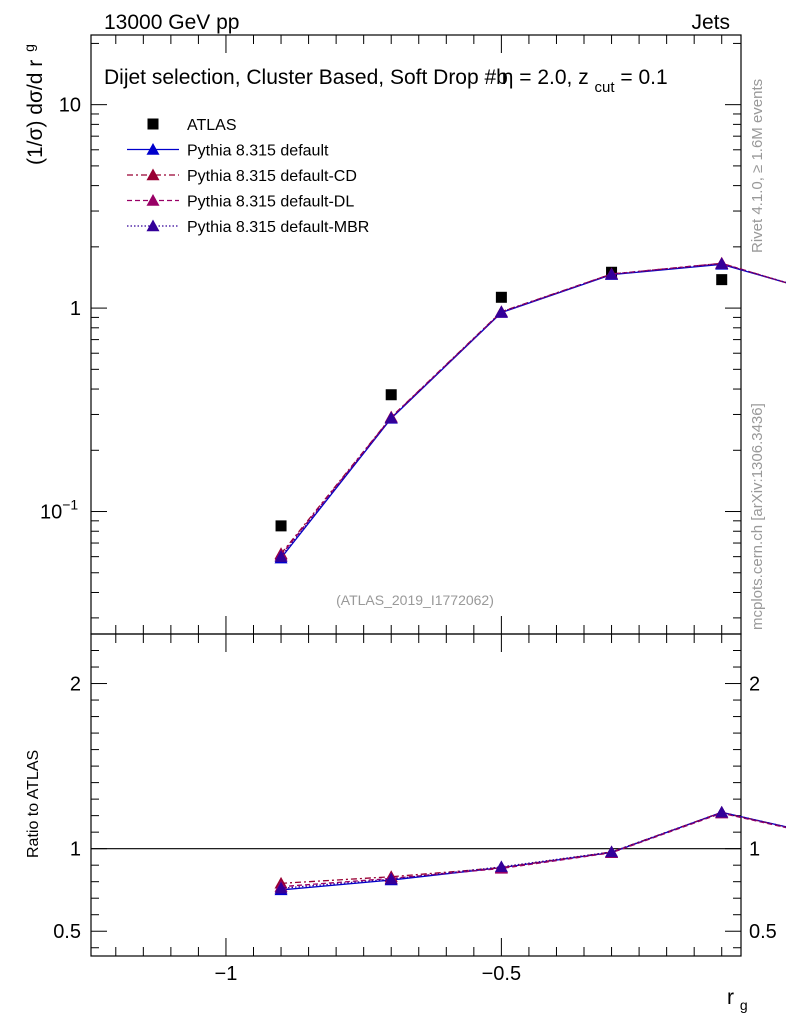 This screenshot has height=1024, width=786. What do you see at coordinates (29, 48) in the screenshot?
I see `y-axis-label-sub: g` at bounding box center [29, 48].